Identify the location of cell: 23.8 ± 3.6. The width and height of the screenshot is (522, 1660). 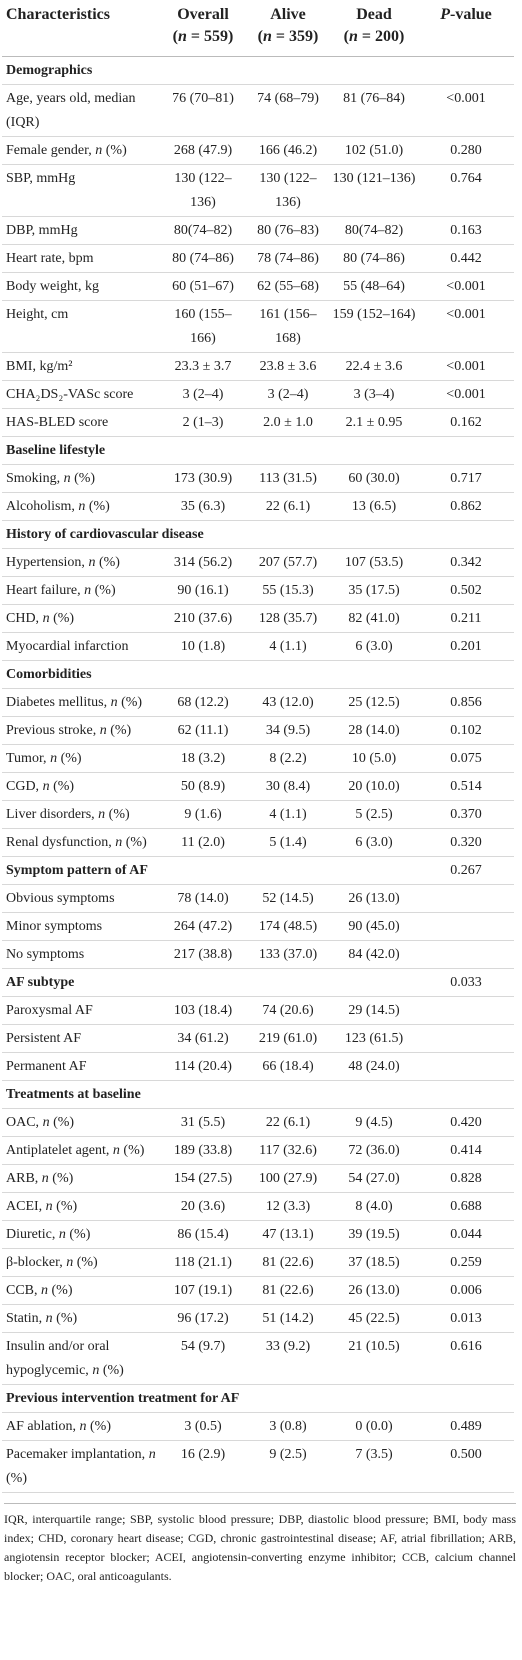
(288, 366).